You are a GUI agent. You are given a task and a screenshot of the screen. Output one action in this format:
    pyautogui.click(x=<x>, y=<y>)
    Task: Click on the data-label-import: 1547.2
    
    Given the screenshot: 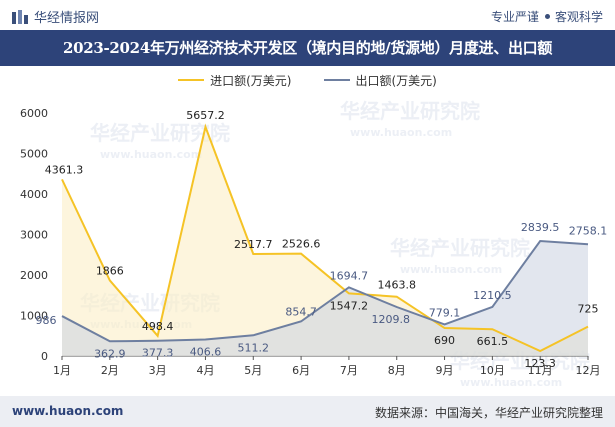 What is the action you would take?
    pyautogui.click(x=349, y=305)
    